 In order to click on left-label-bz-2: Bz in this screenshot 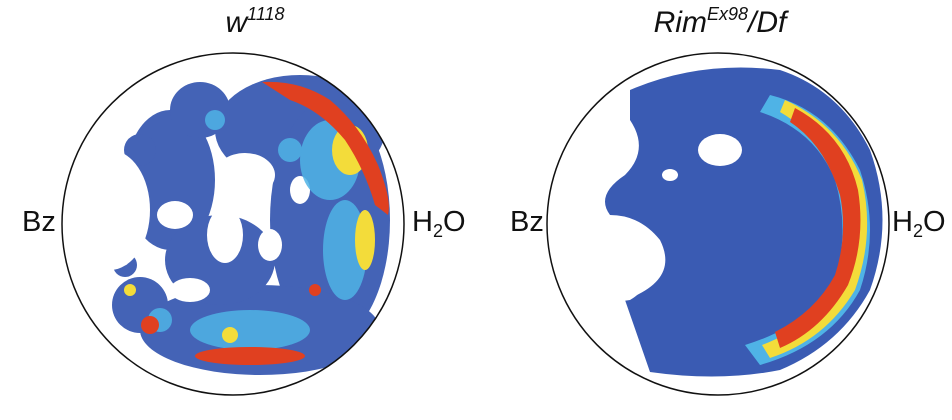, I will do `click(527, 222)`.